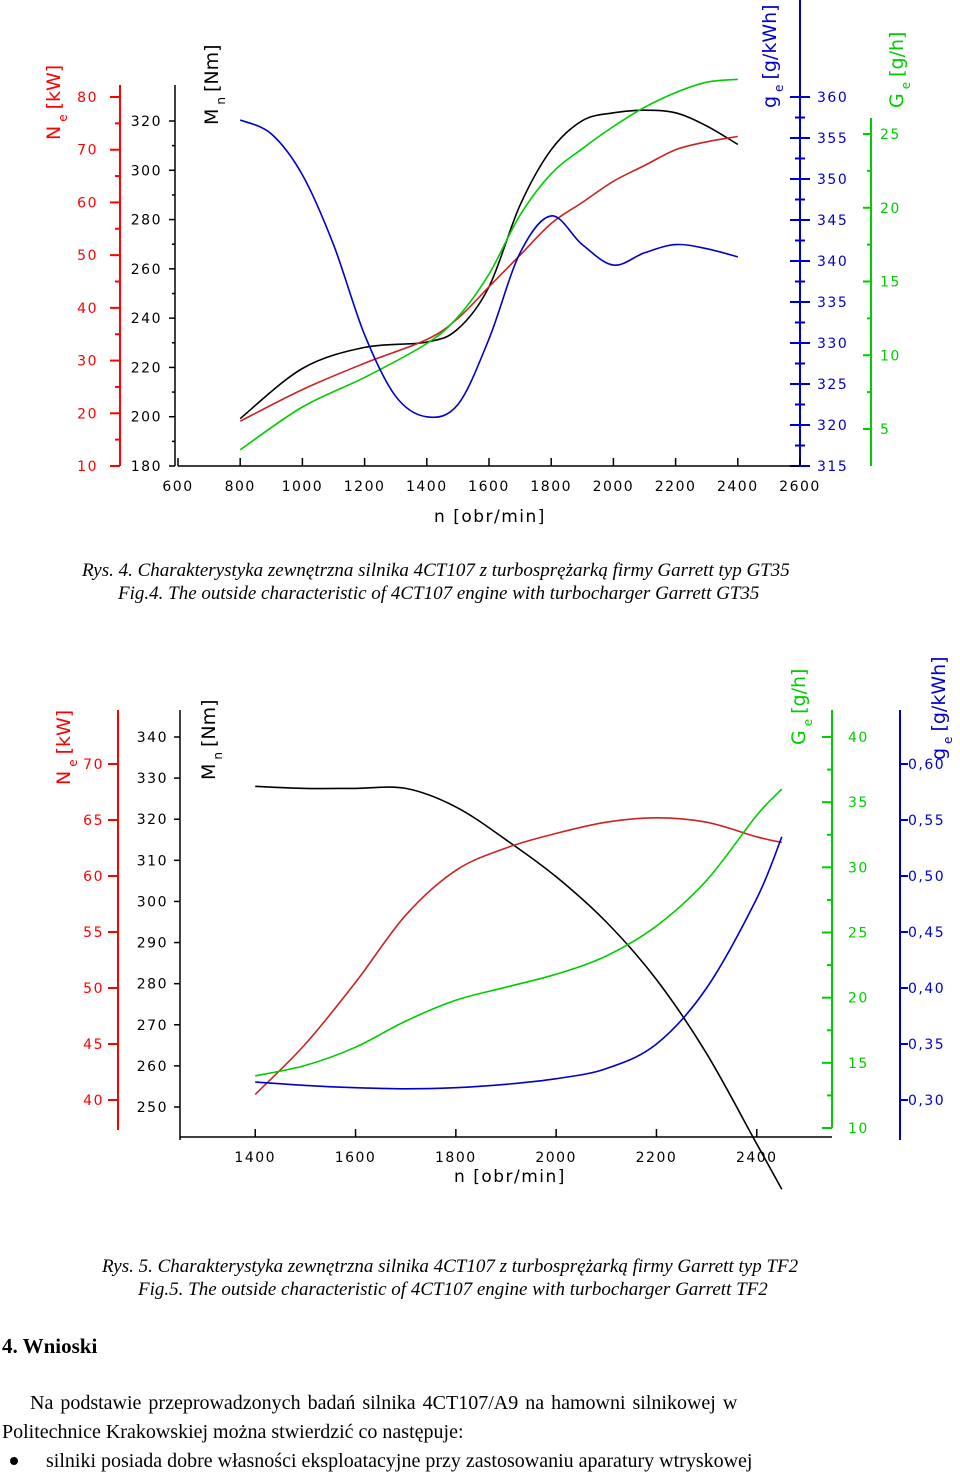 The image size is (960, 1479). I want to click on tick-label: 0,45, so click(926, 933).